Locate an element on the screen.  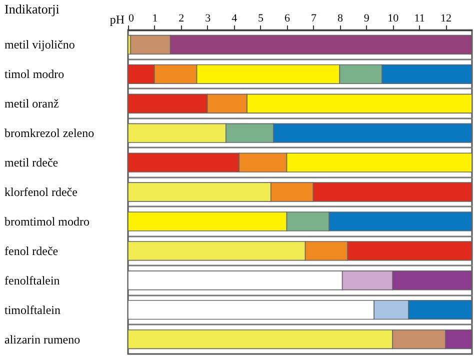
y-tick-label: bromkrezol zeleno is located at coordinates (49, 133).